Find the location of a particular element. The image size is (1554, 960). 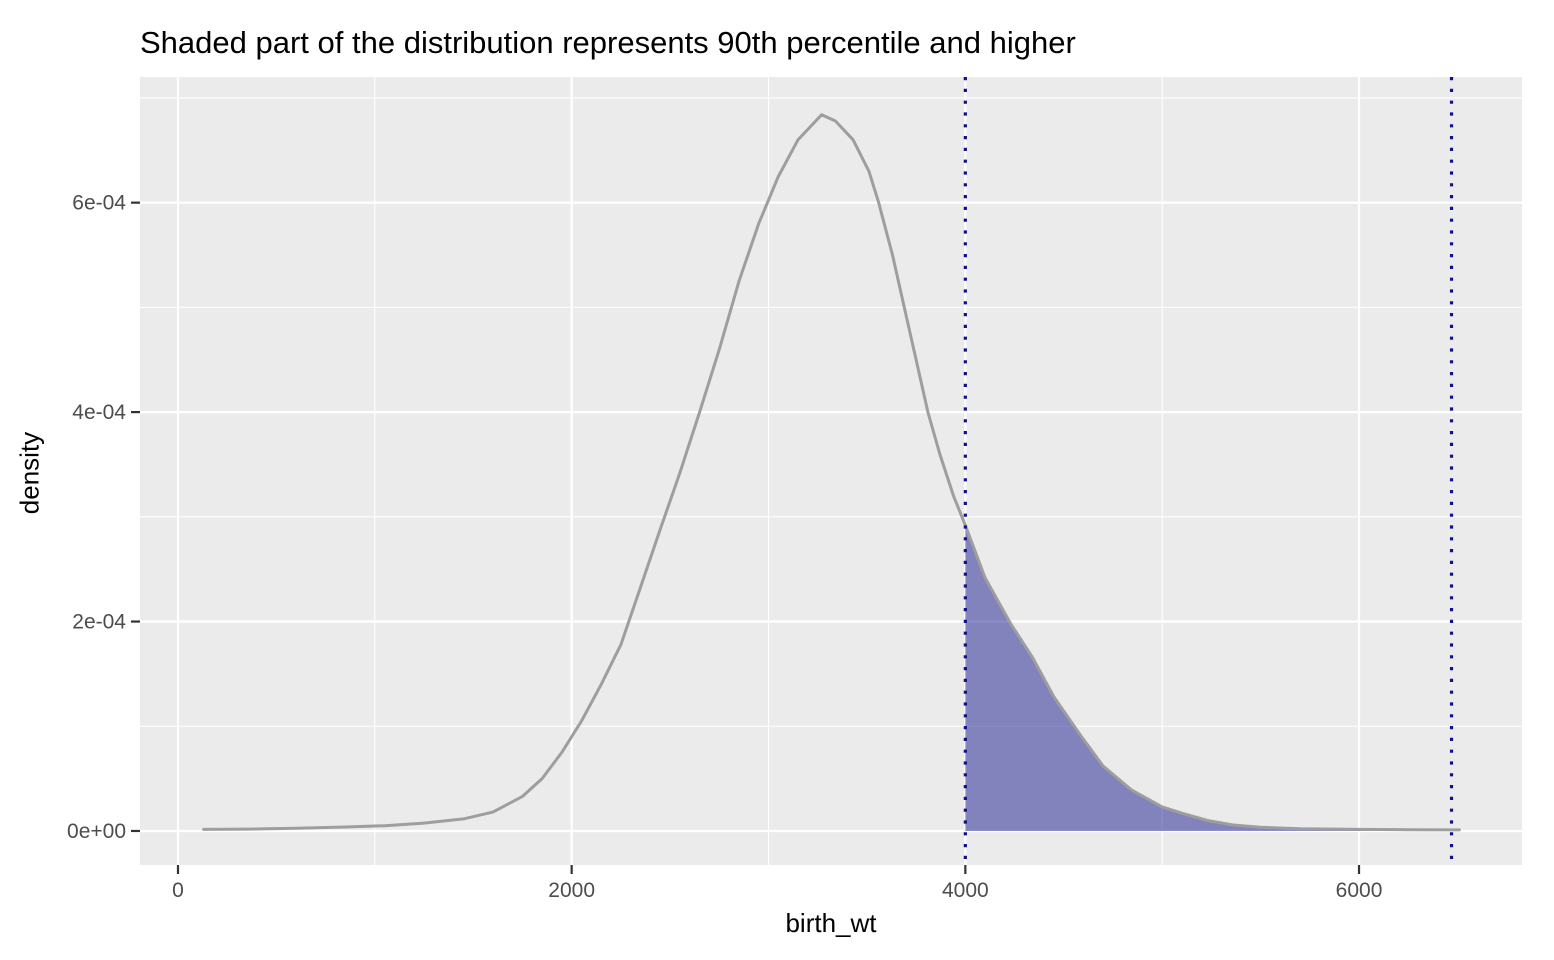

x-tick-label: 6000 is located at coordinates (1359, 890).